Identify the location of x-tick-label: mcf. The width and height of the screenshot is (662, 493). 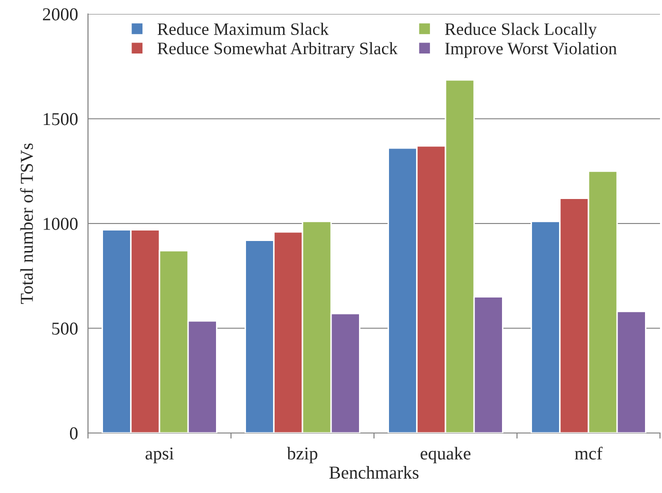
(588, 453).